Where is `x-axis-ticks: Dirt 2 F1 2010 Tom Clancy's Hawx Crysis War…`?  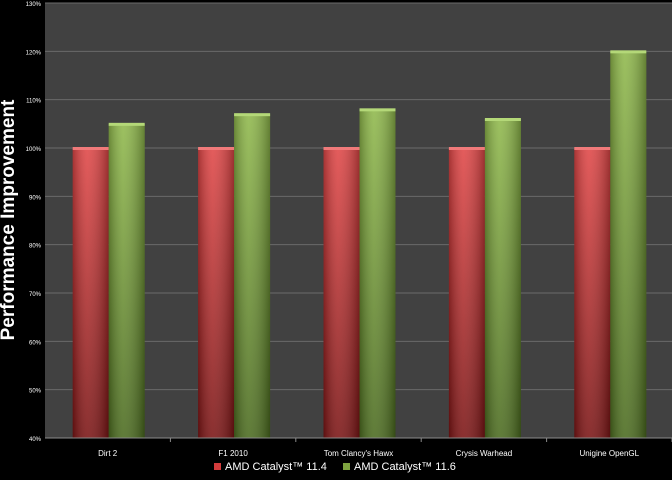
x-axis-ticks: Dirt 2 F1 2010 Tom Clancy's Hawx Crysis War… is located at coordinates (385, 448).